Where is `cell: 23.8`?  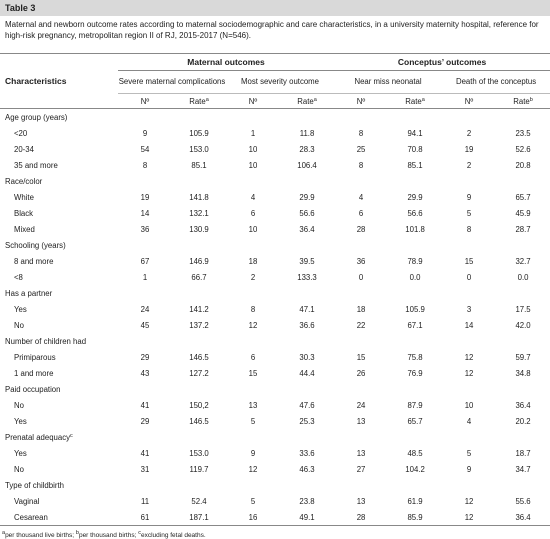
cell: 23.8 is located at coordinates (307, 501).